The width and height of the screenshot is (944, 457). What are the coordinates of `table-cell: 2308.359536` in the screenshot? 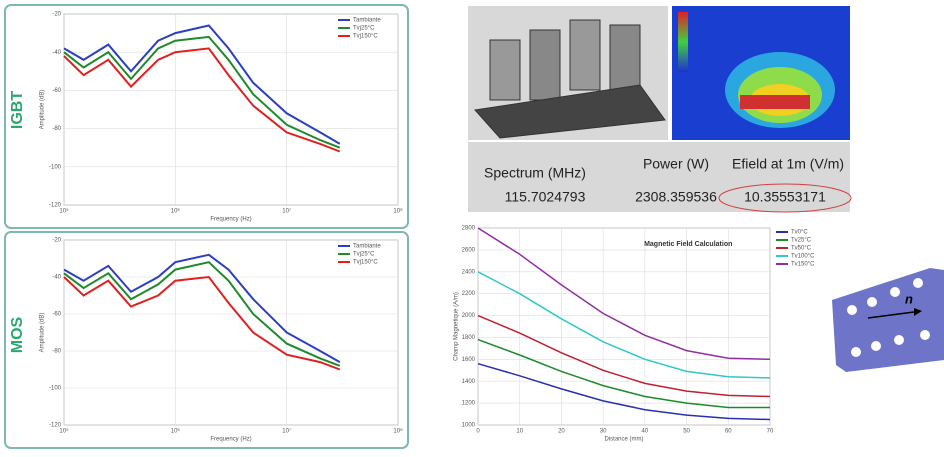 It's located at (676, 197).